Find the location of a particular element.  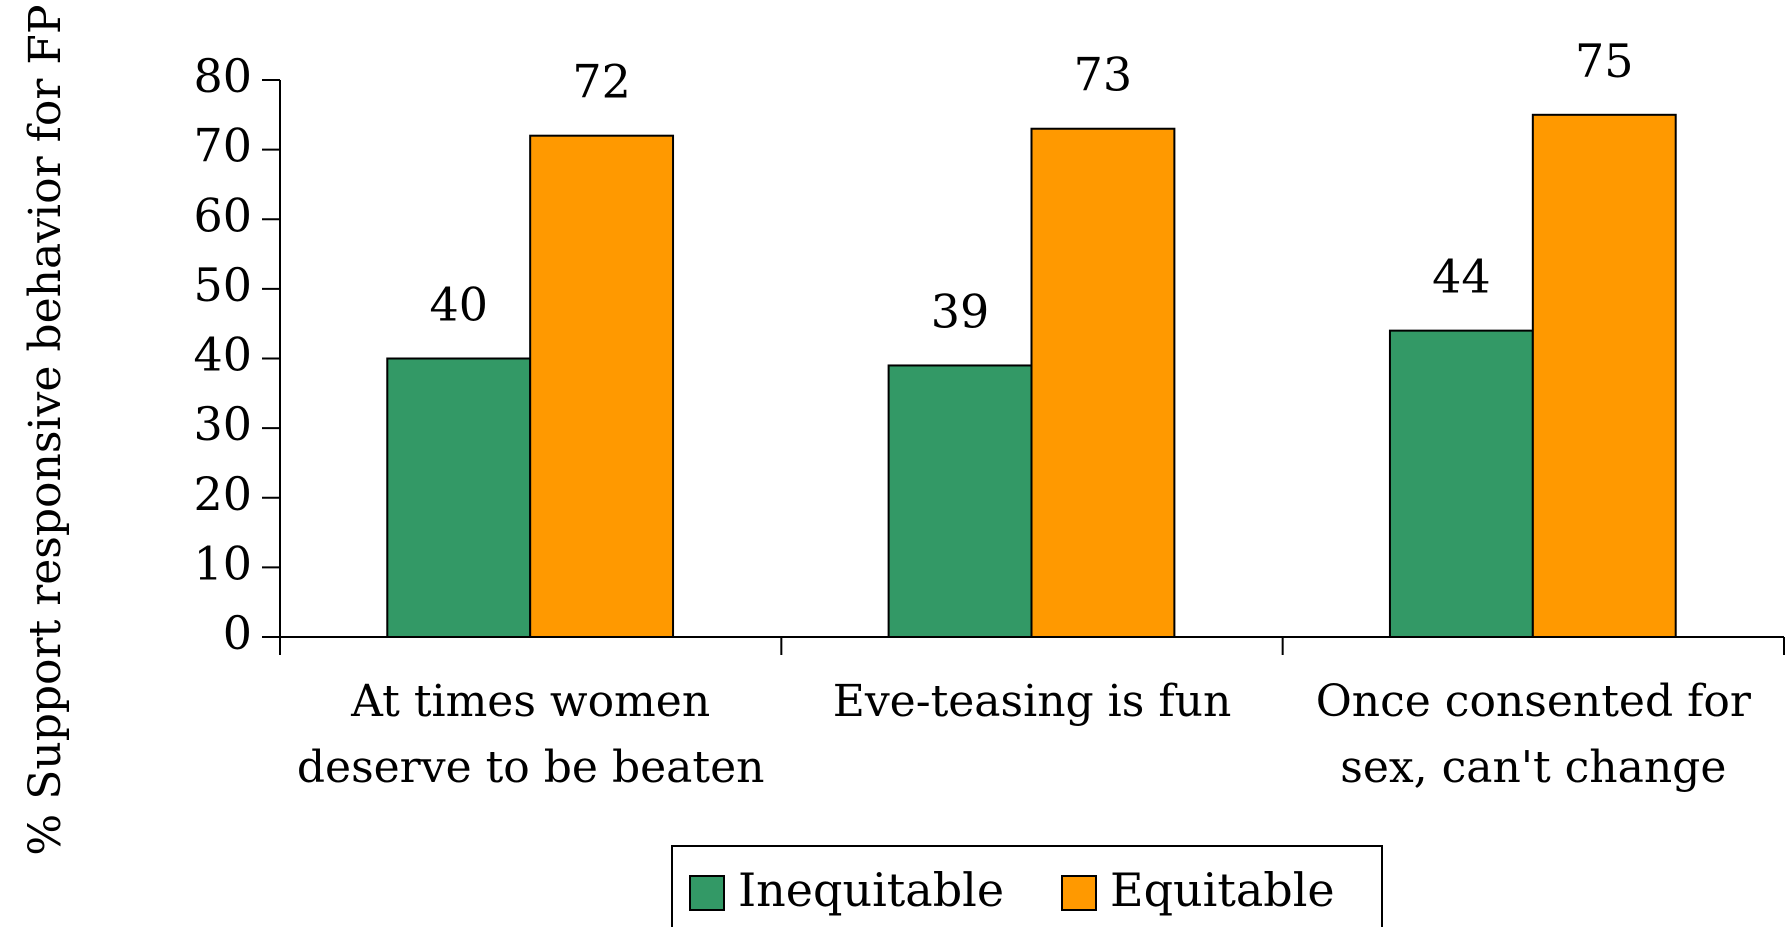

y-tick-label: 40 is located at coordinates (222, 355).